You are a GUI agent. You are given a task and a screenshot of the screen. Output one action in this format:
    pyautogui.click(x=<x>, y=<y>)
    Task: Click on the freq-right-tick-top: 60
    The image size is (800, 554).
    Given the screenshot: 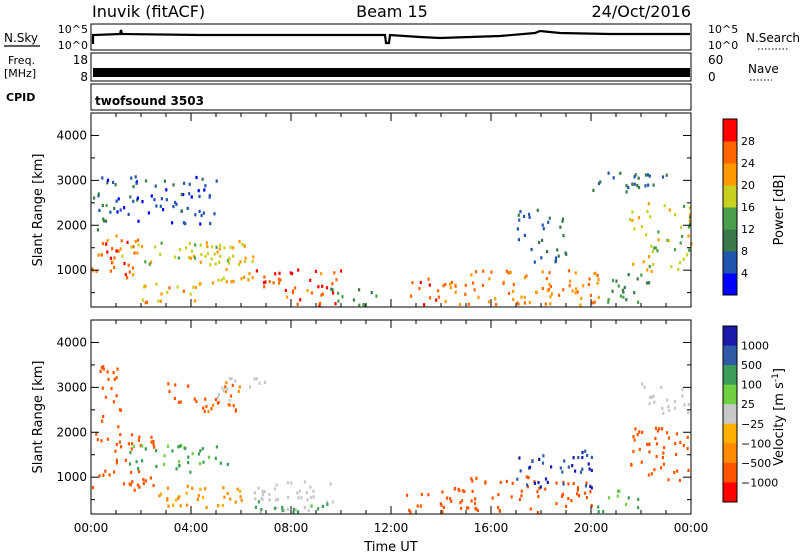 What is the action you would take?
    pyautogui.click(x=715, y=60)
    